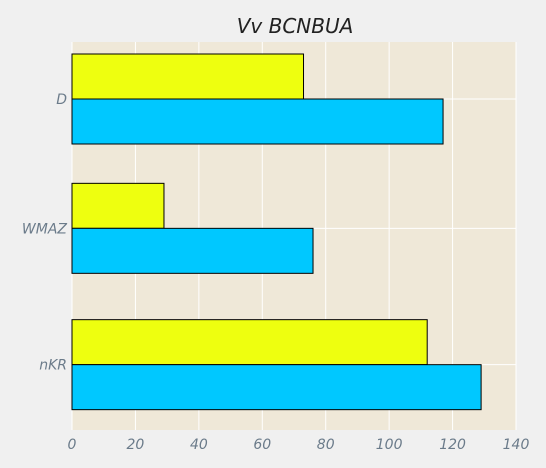 This screenshot has height=468, width=546. Describe the element at coordinates (249, 342) in the screenshot. I see `bar-nKR-s1` at that location.